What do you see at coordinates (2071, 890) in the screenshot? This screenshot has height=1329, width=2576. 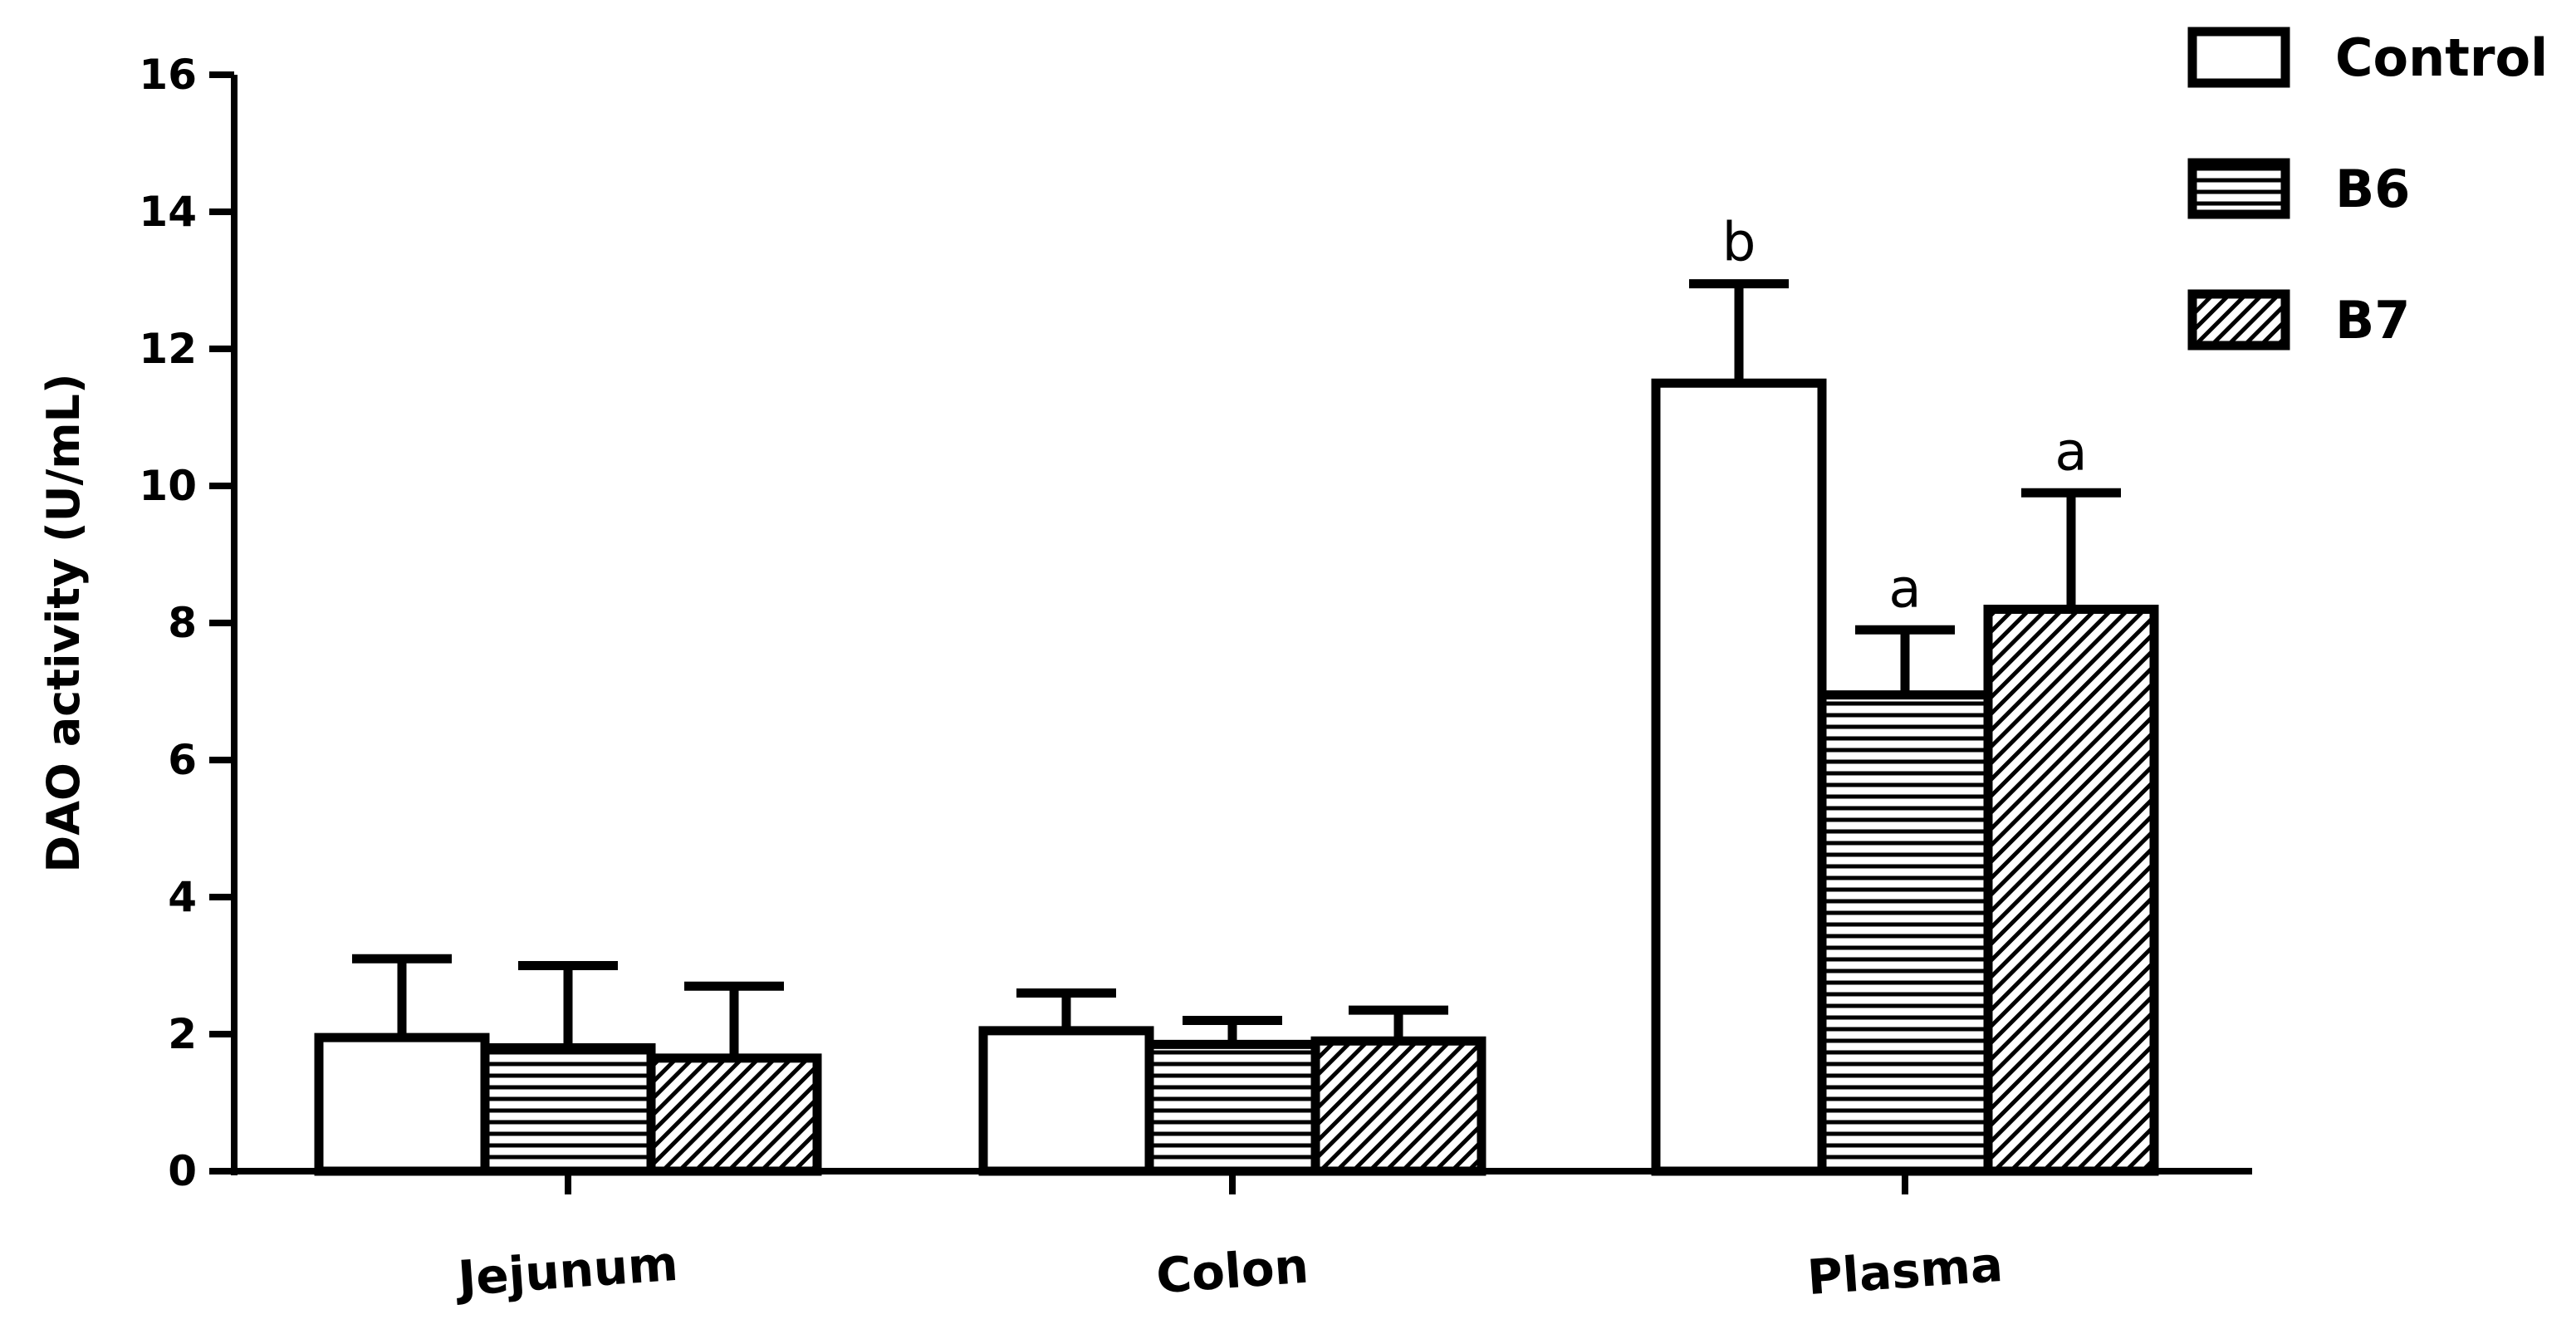 I see `bar-b7-plasma` at bounding box center [2071, 890].